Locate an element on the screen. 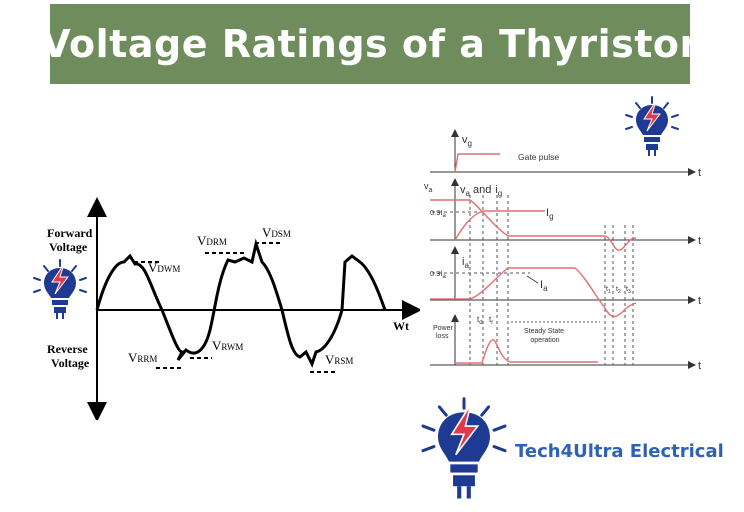 This screenshot has width=744, height=512. vrrm-label: VRRM is located at coordinates (142, 357).